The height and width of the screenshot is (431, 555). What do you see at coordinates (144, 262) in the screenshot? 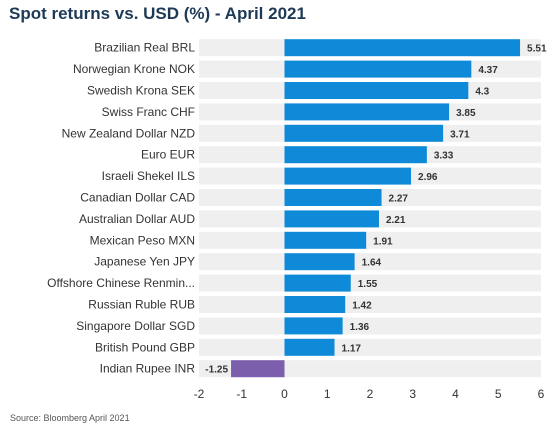
I see `category-label: Japanese Yen JPY` at bounding box center [144, 262].